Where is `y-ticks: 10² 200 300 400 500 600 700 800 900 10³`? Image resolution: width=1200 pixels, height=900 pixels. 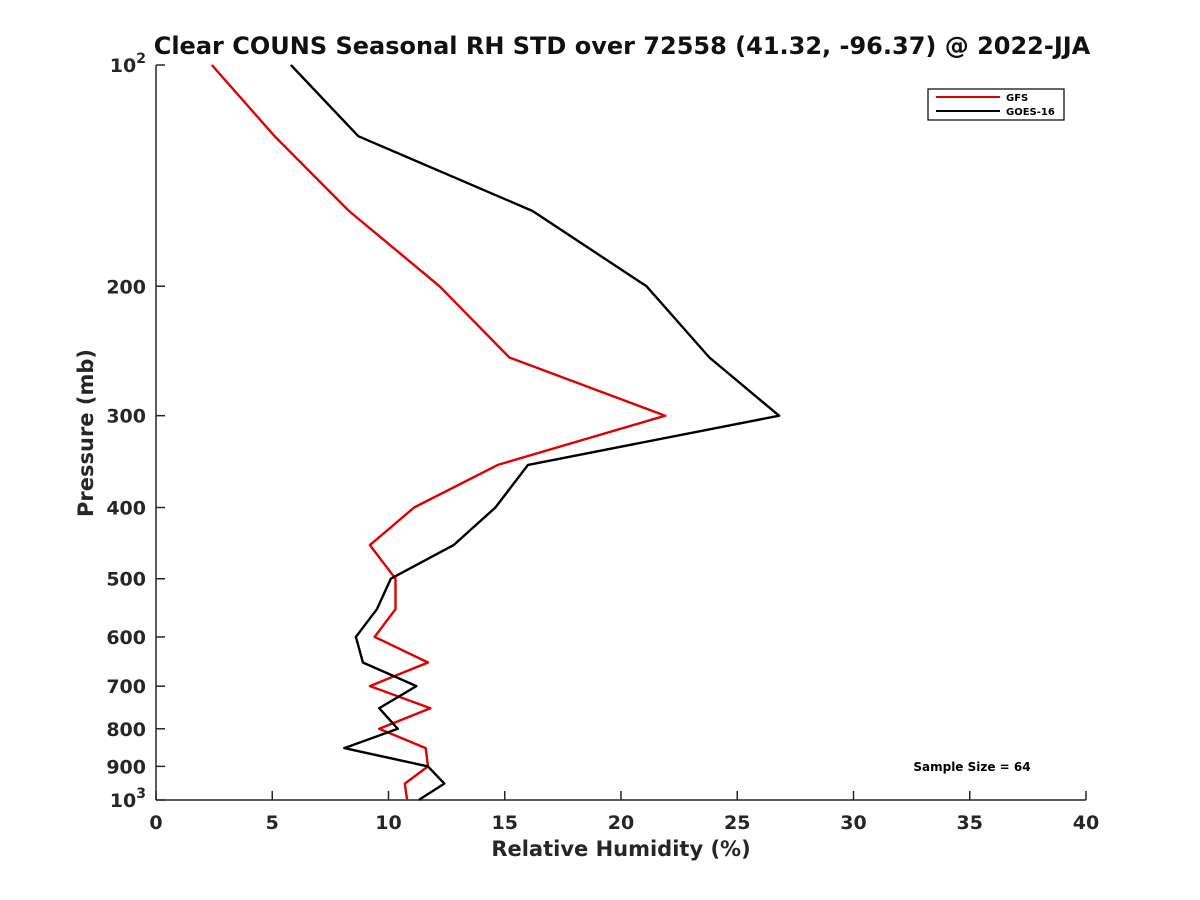
y-ticks: 10² 200 300 400 500 600 700 800 900 10³ is located at coordinates (135, 431).